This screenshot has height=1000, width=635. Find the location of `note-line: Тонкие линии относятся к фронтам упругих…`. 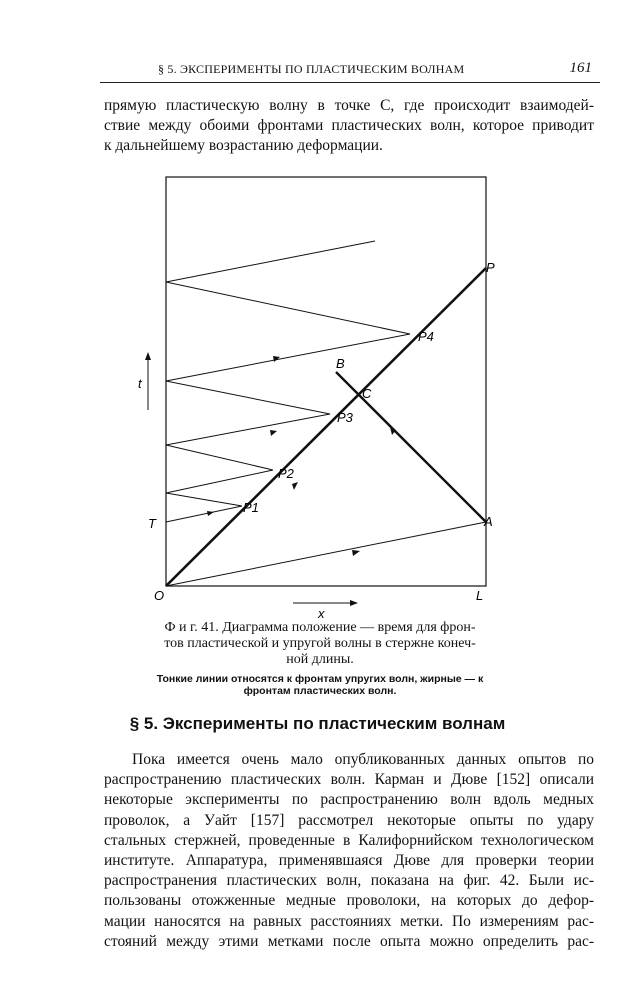

note-line: Тонкие линии относятся к фронтам упругих… is located at coordinates (320, 679).